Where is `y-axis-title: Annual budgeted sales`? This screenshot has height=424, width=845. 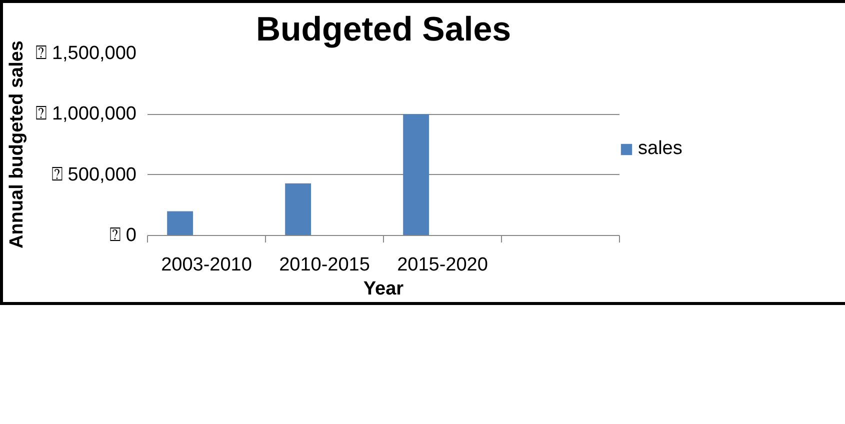
y-axis-title: Annual budgeted sales is located at coordinates (17, 144).